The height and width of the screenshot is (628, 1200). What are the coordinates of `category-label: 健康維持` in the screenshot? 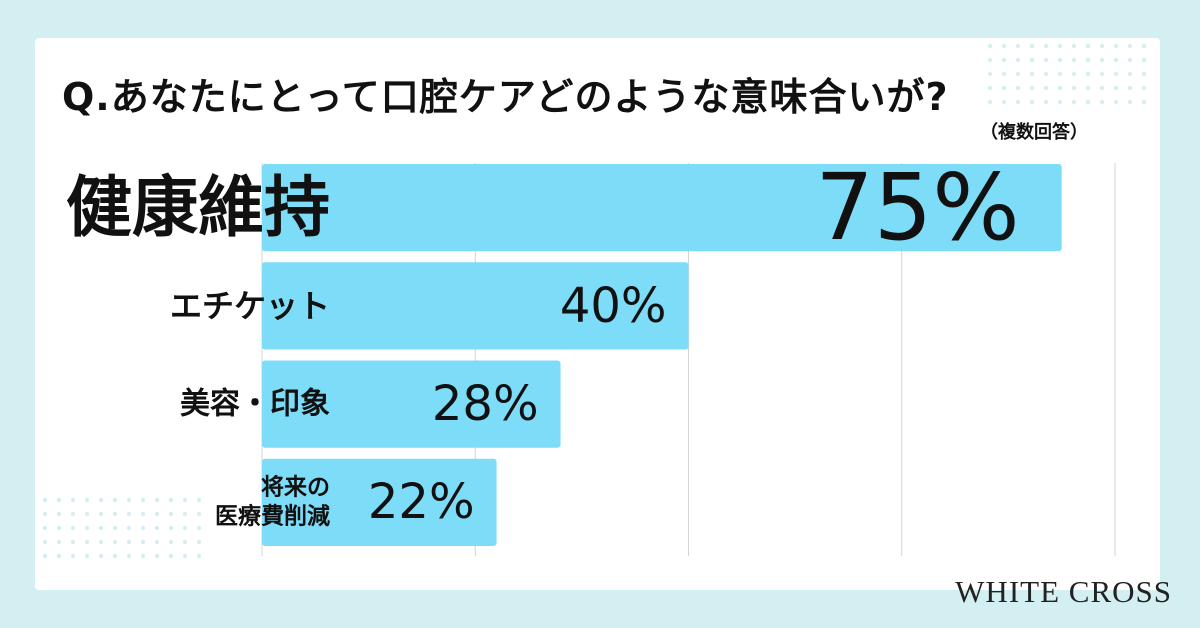 It's located at (198, 207).